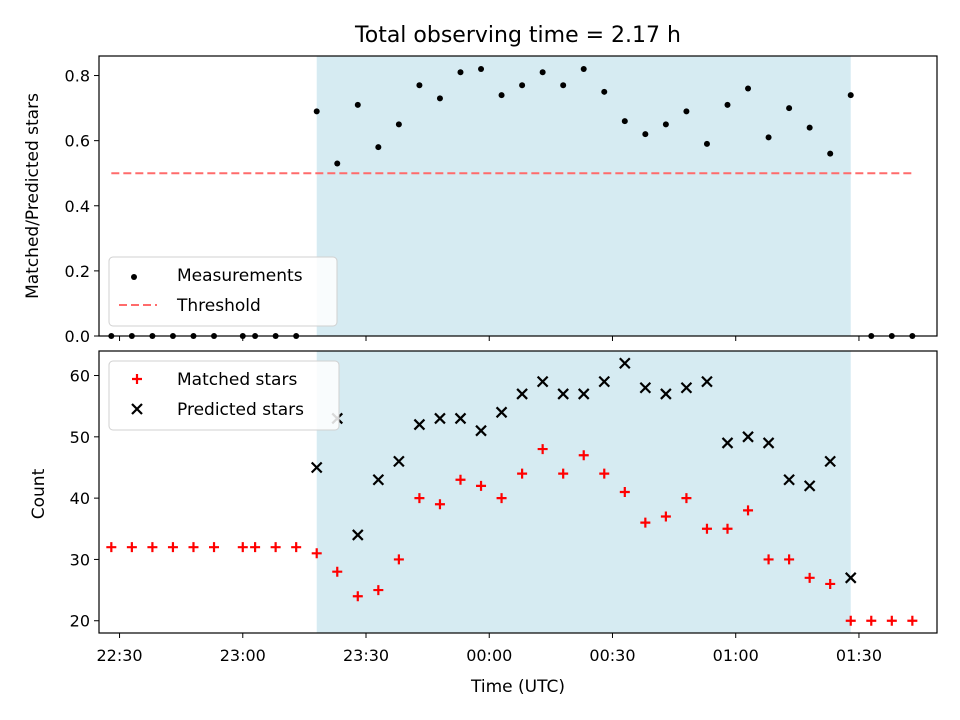  What do you see at coordinates (859, 655) in the screenshot?
I see `x-tick-label: 01:30` at bounding box center [859, 655].